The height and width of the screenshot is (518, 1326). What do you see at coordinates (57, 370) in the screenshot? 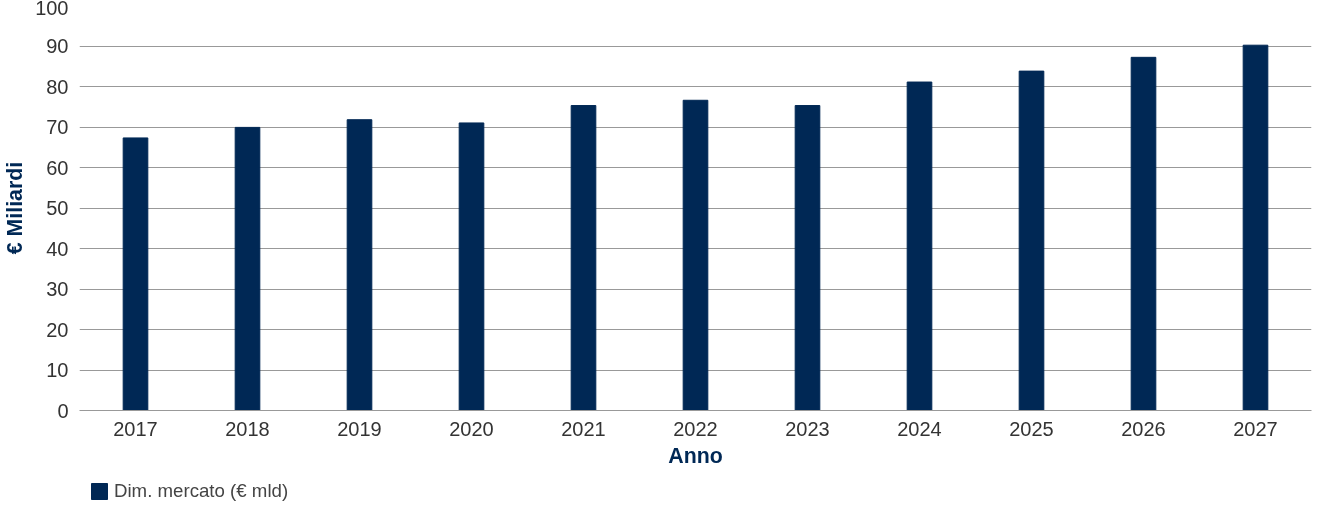
I see `y-tick-label: 10` at bounding box center [57, 370].